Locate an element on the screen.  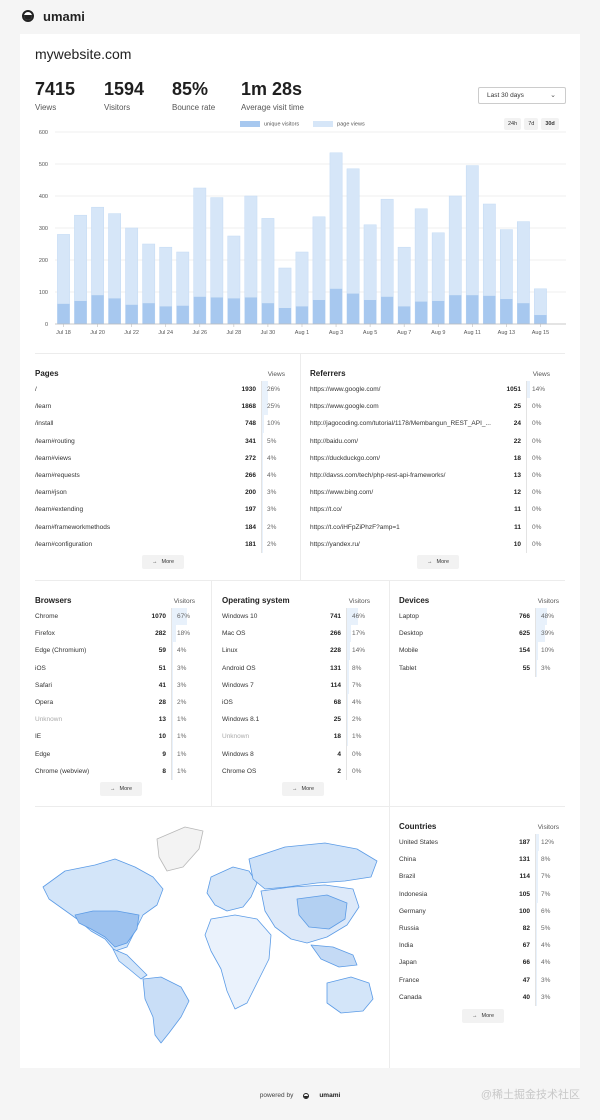
x-tick-label: Jul 18 is located at coordinates (63, 333).